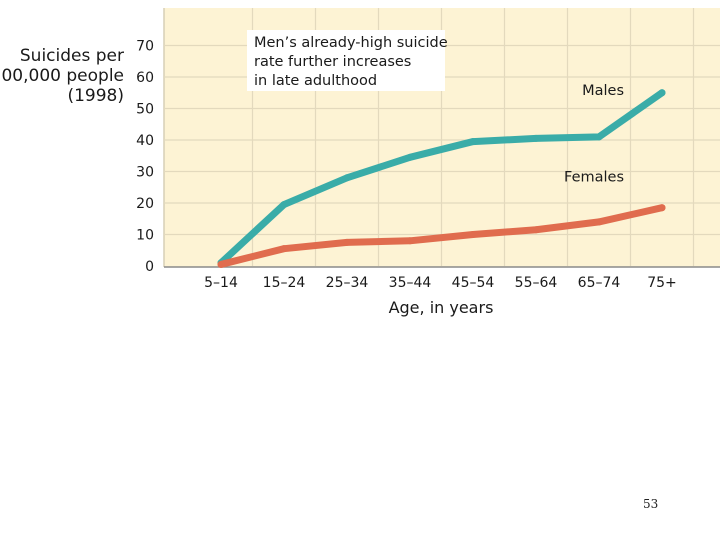  What do you see at coordinates (145, 141) in the screenshot?
I see `y-tick-label: 40` at bounding box center [145, 141].